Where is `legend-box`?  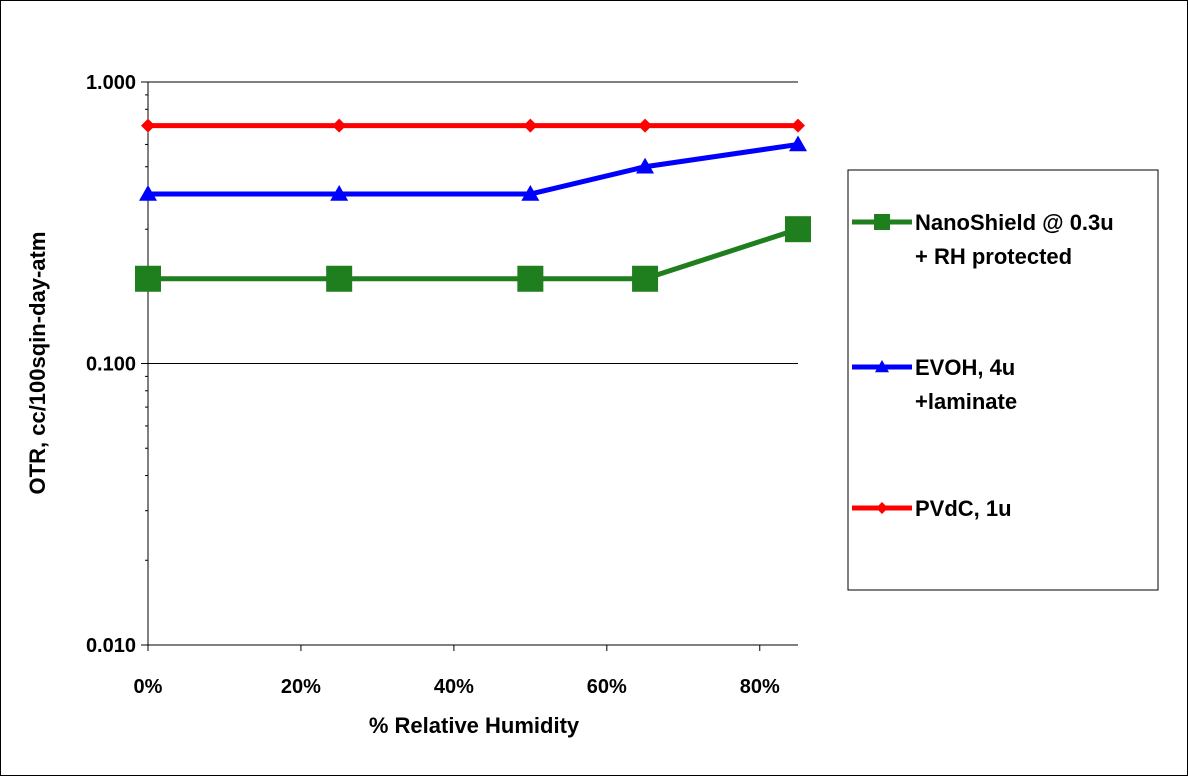 legend-box is located at coordinates (1003, 380).